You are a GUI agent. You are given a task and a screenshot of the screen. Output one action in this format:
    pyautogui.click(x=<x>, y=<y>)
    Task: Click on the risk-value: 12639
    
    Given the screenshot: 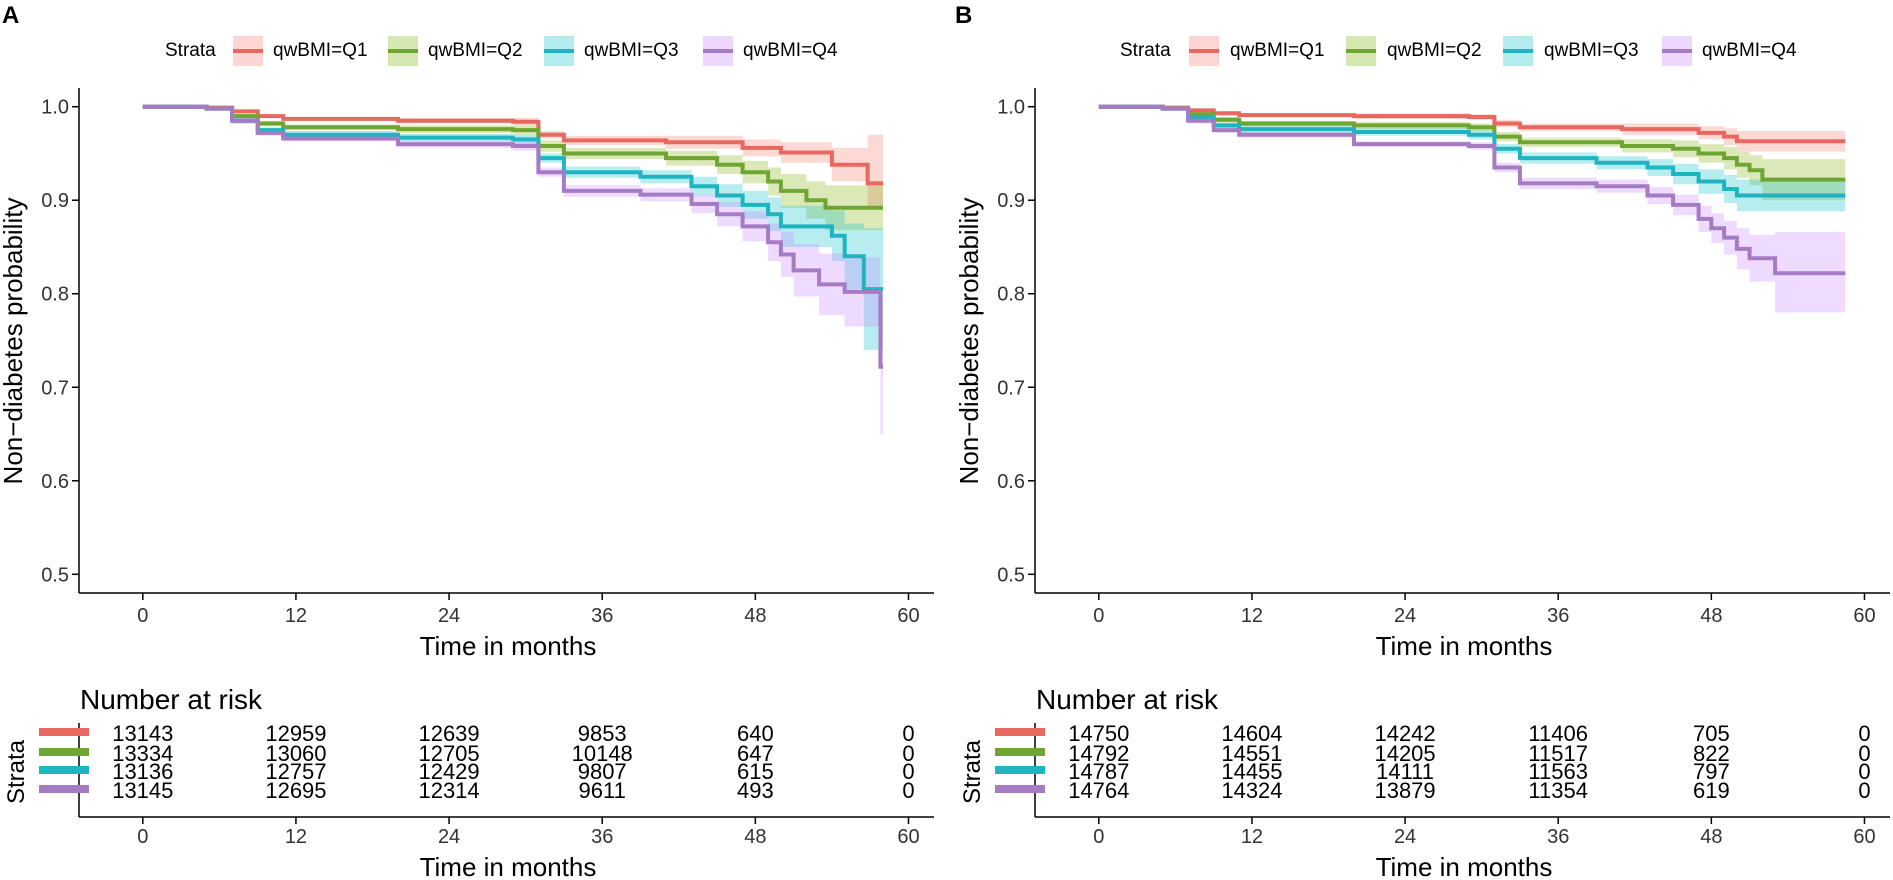 What is the action you would take?
    pyautogui.click(x=448, y=733)
    